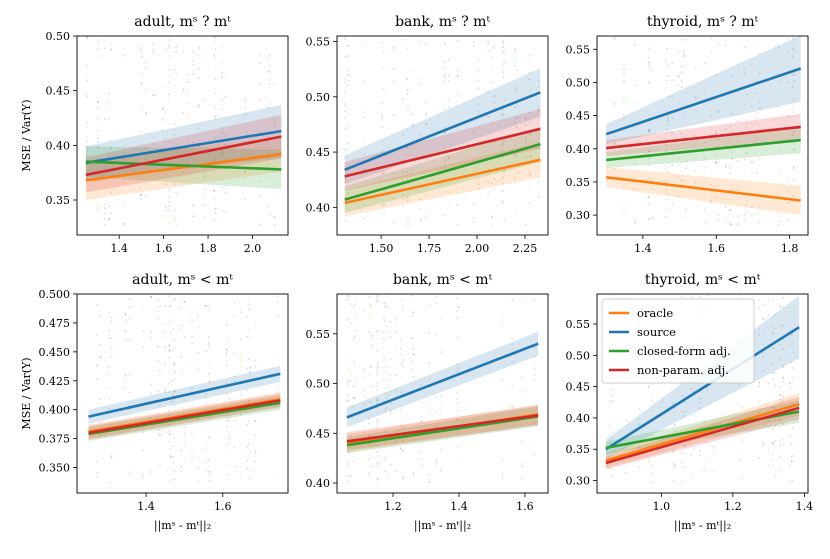 The height and width of the screenshot is (559, 830). What do you see at coordinates (26, 135) in the screenshot?
I see `y-axis-label: MSE / Var(Y)` at bounding box center [26, 135].